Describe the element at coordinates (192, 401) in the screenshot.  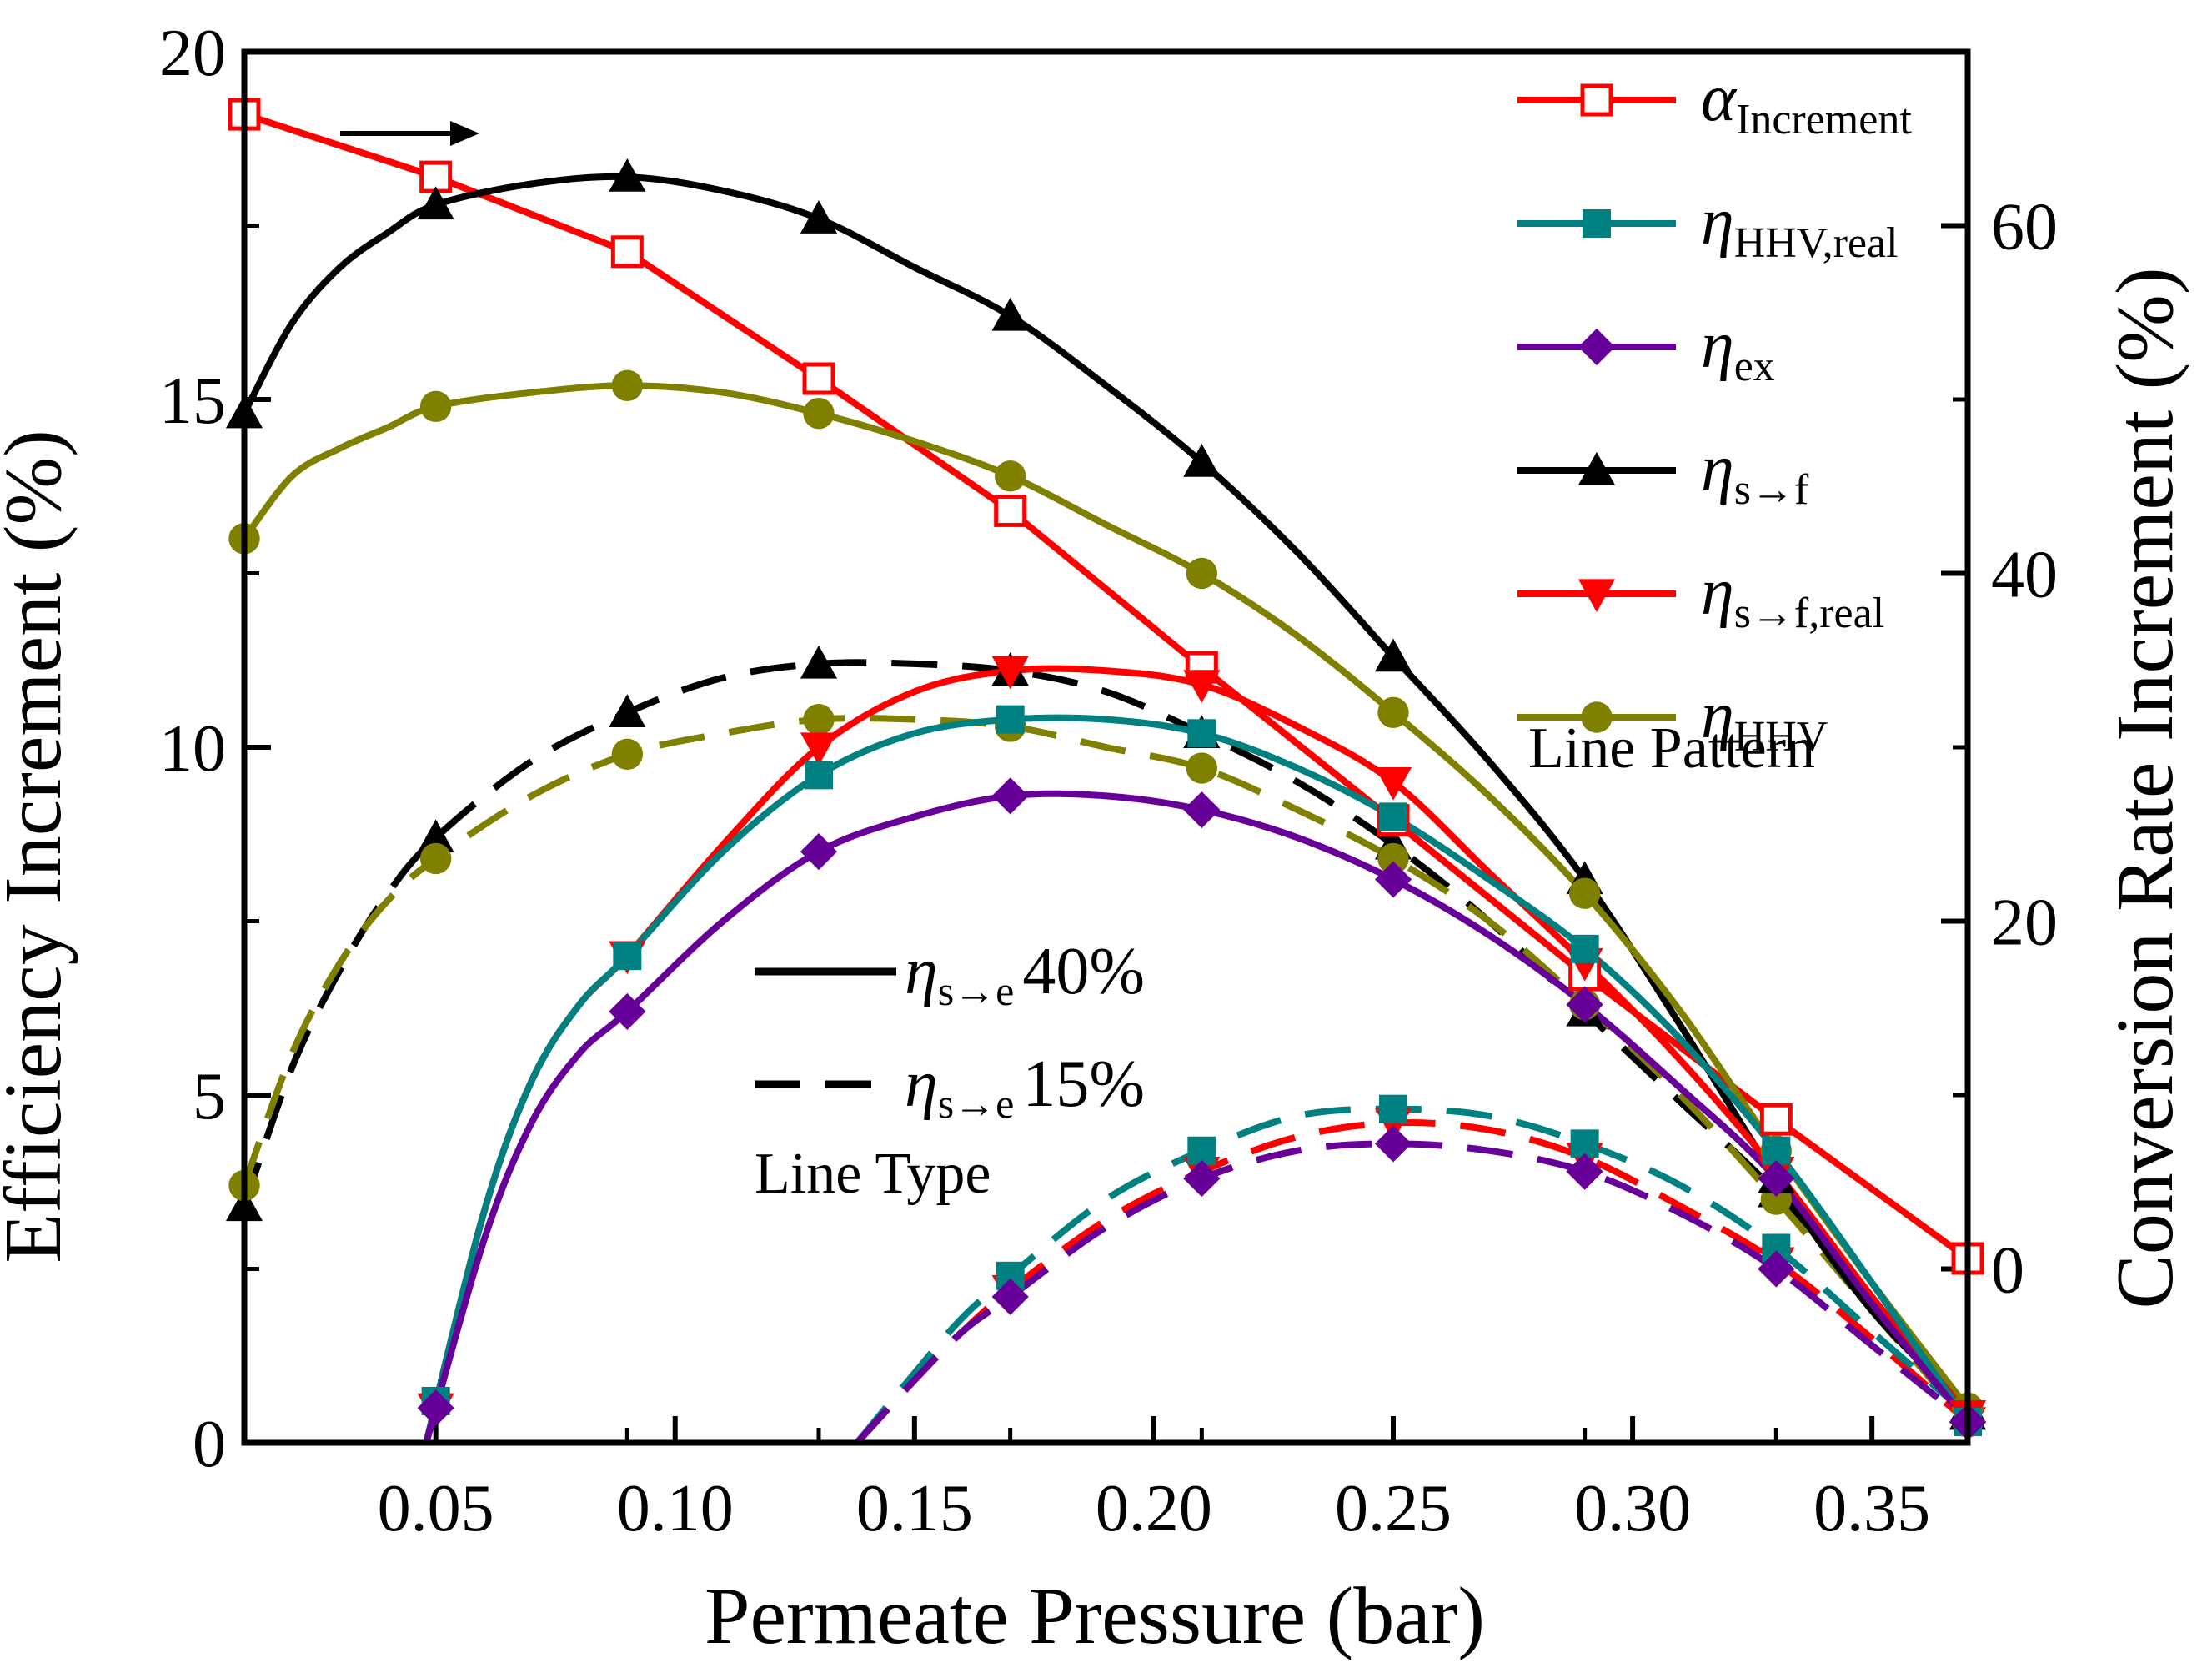
I see `y-tick-label: 15` at that location.